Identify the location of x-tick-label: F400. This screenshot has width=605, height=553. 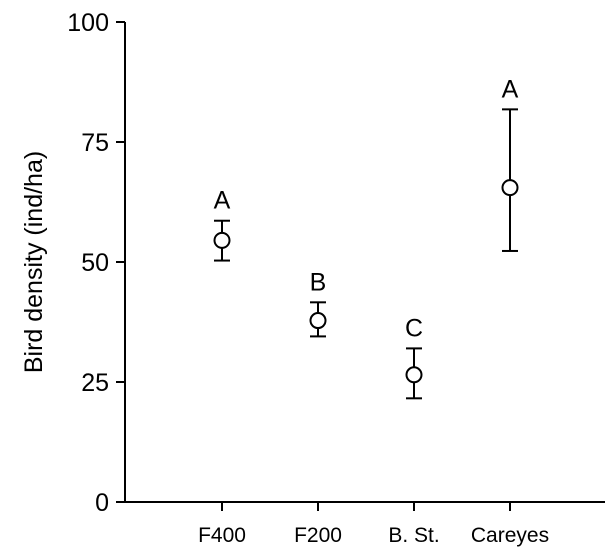
(222, 535).